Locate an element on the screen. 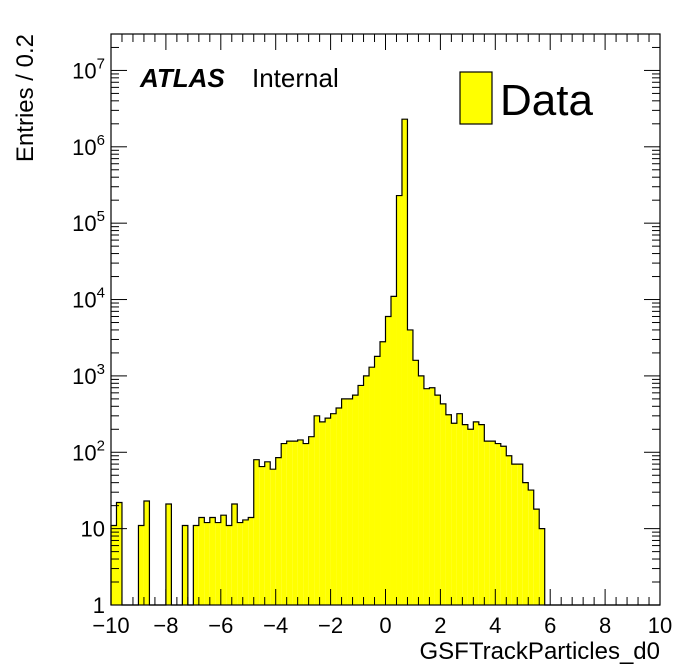  legend-entry-data: Data is located at coordinates (546, 100).